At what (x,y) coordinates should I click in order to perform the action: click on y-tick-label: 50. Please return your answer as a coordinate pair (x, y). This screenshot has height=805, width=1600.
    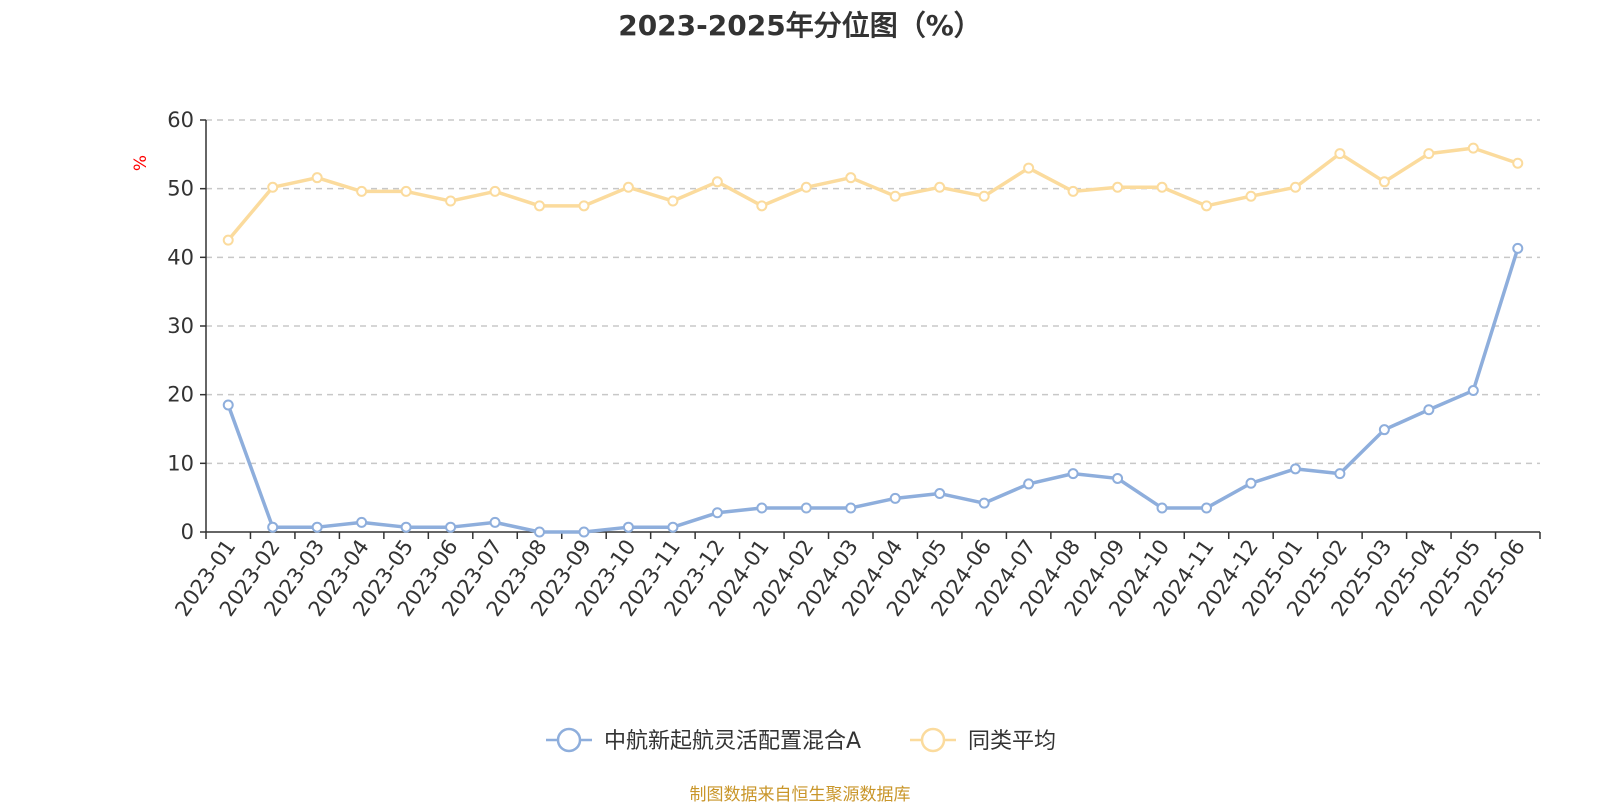
    Looking at the image, I should click on (180, 189).